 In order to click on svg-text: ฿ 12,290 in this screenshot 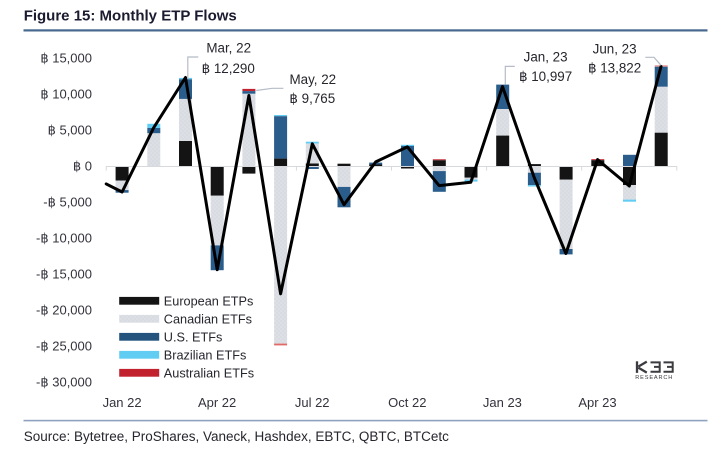, I will do `click(228, 68)`.